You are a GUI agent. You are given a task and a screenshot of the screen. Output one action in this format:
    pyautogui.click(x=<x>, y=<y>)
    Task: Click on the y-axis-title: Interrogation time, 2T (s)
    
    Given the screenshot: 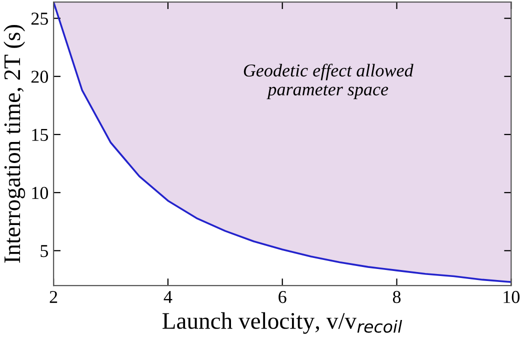 What is the action you would take?
    pyautogui.click(x=15, y=144)
    